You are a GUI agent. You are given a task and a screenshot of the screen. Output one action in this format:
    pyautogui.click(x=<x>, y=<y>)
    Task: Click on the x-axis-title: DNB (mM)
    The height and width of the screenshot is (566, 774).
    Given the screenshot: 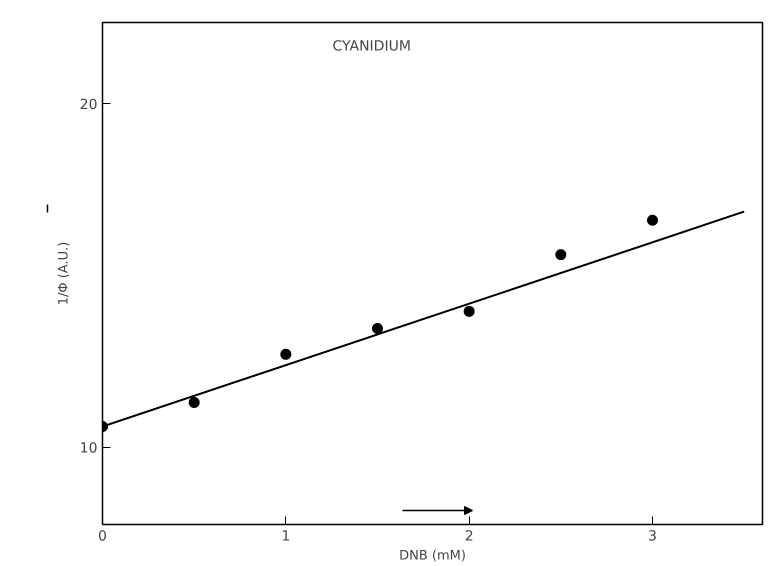 What is the action you would take?
    pyautogui.click(x=432, y=556)
    